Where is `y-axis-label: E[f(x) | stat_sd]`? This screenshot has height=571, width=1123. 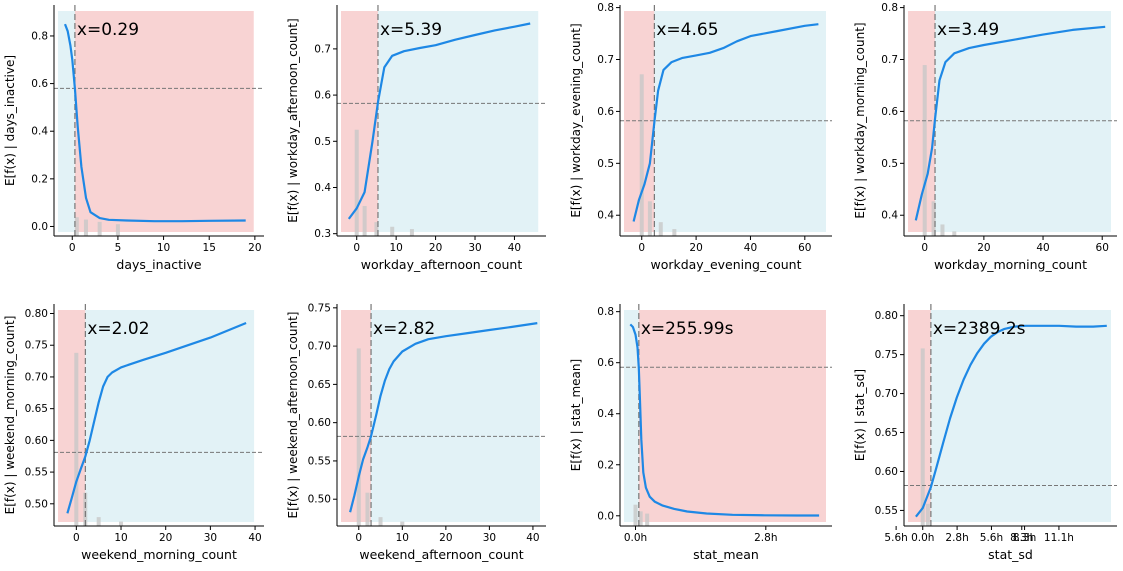 y-axis-label: E[f(x) | stat_sd] is located at coordinates (860, 415).